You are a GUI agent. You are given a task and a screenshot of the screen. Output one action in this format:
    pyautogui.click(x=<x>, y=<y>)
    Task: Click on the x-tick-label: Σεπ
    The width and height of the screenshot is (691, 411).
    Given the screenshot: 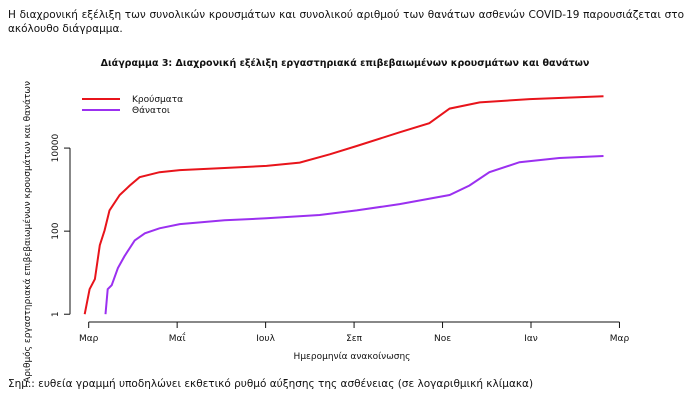 What is the action you would take?
    pyautogui.click(x=354, y=339)
    